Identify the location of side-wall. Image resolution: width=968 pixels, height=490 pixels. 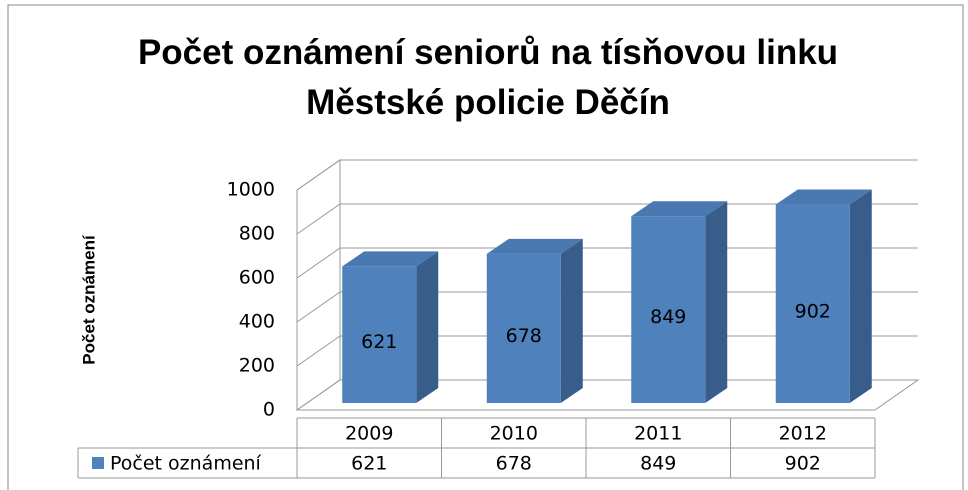
(318, 284).